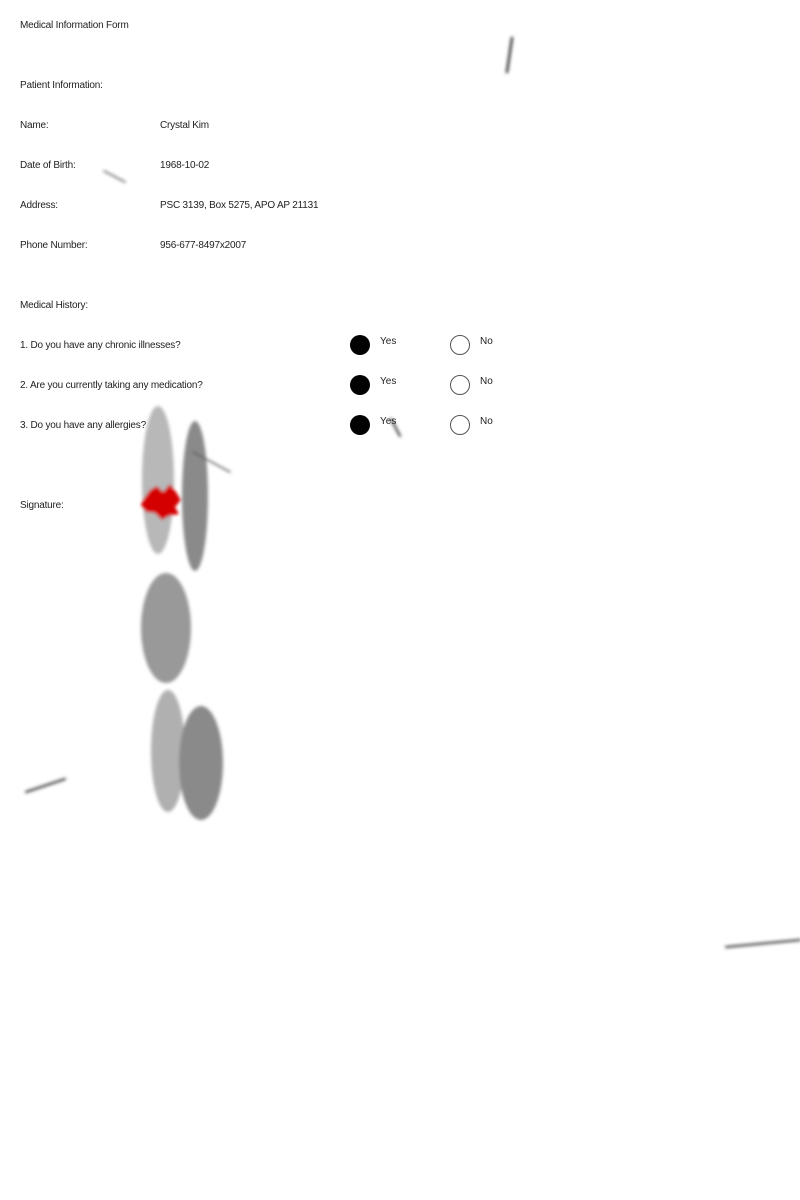 The image size is (800, 1200). Describe the element at coordinates (460, 425) in the screenshot. I see `q3-no-radio` at that location.